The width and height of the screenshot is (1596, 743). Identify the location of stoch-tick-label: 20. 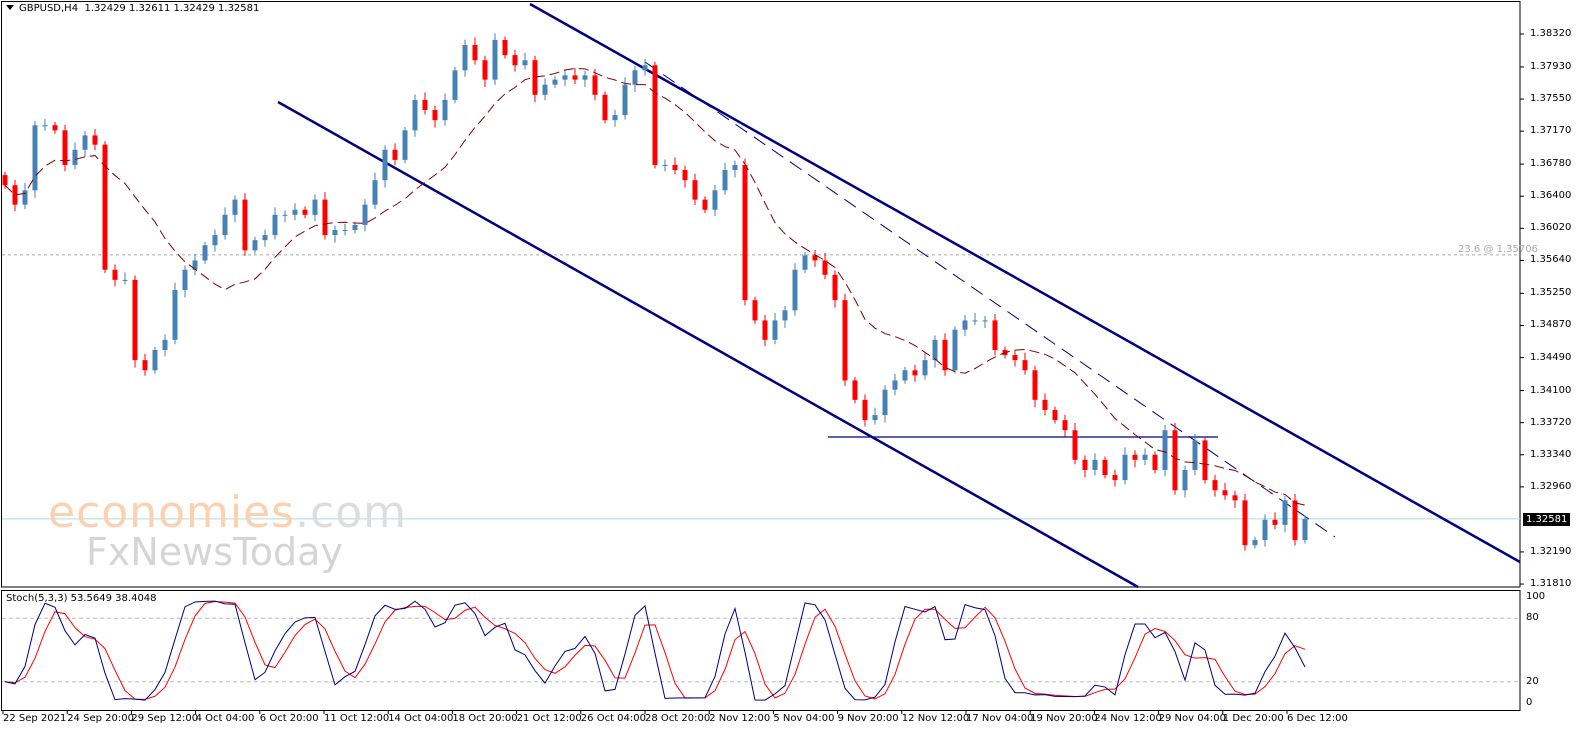
(1532, 681).